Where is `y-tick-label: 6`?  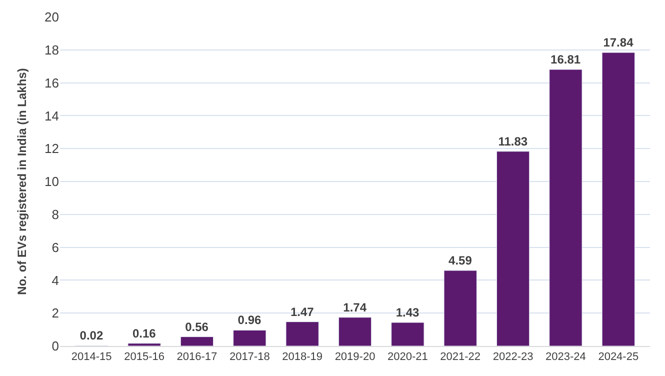 y-tick-label: 6 is located at coordinates (55, 247).